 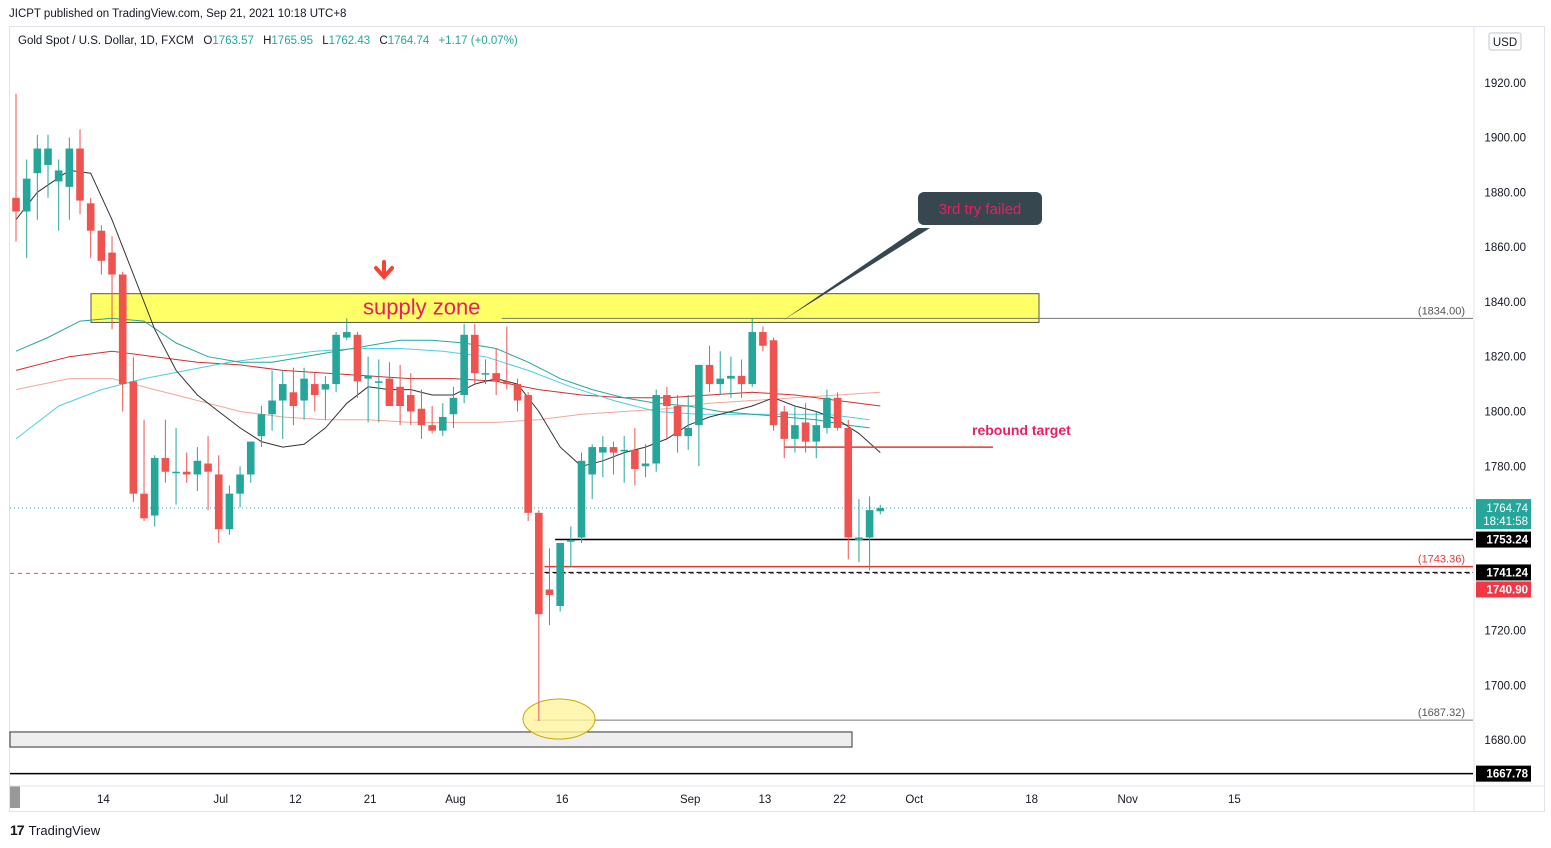 What do you see at coordinates (325, 41) in the screenshot?
I see `low-label: L` at bounding box center [325, 41].